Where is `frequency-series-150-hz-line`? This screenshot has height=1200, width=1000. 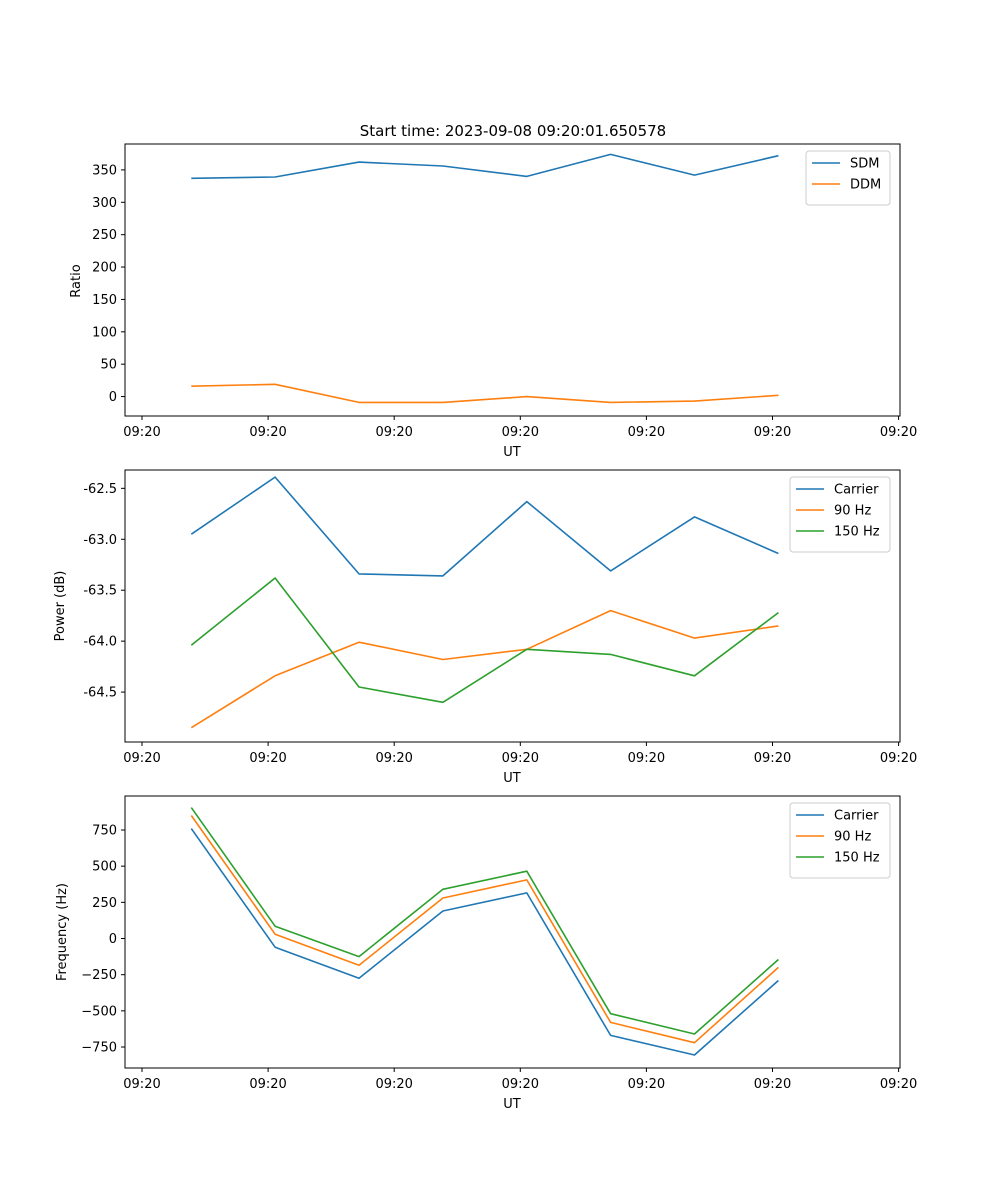 frequency-series-150-hz-line is located at coordinates (484, 921).